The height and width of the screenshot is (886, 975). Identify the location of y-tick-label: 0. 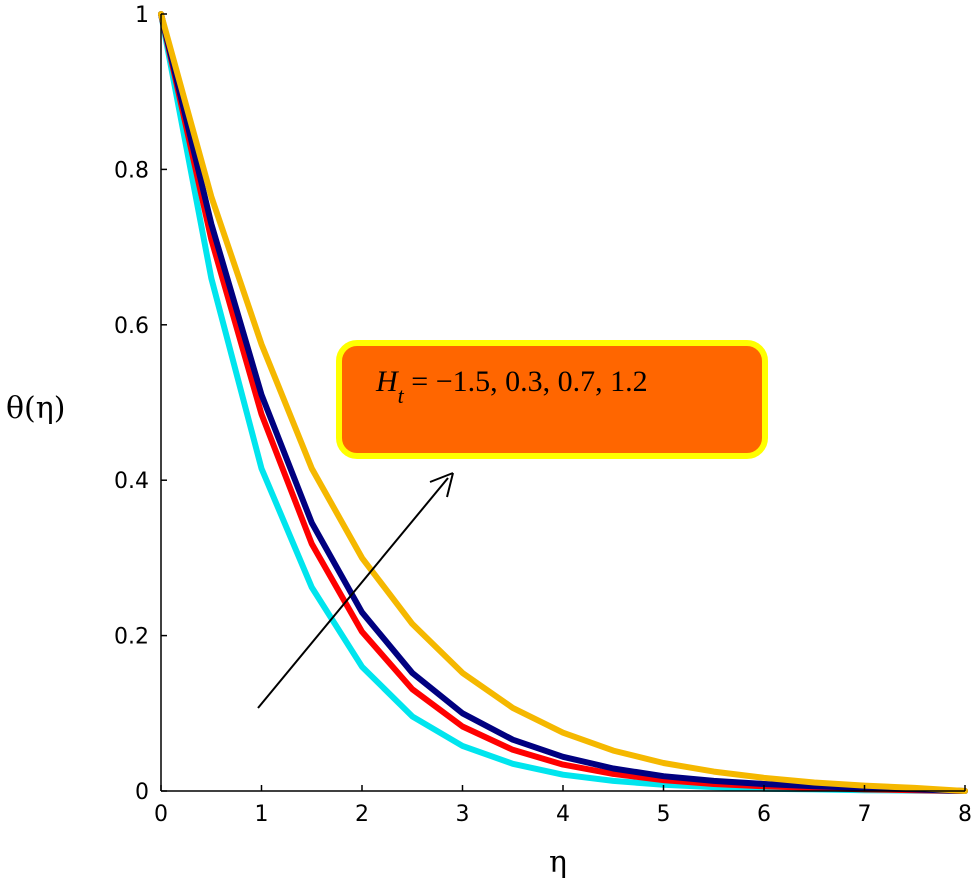
(142, 792).